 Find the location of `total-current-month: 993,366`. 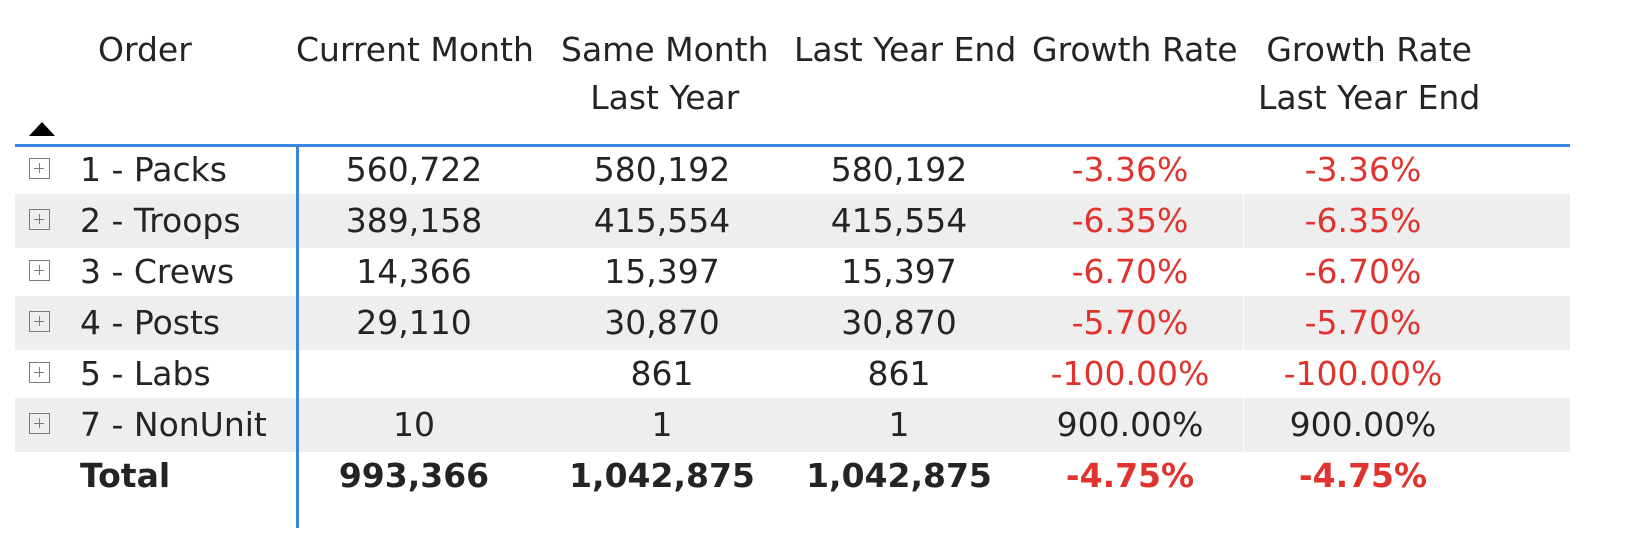

total-current-month: 993,366 is located at coordinates (414, 475).